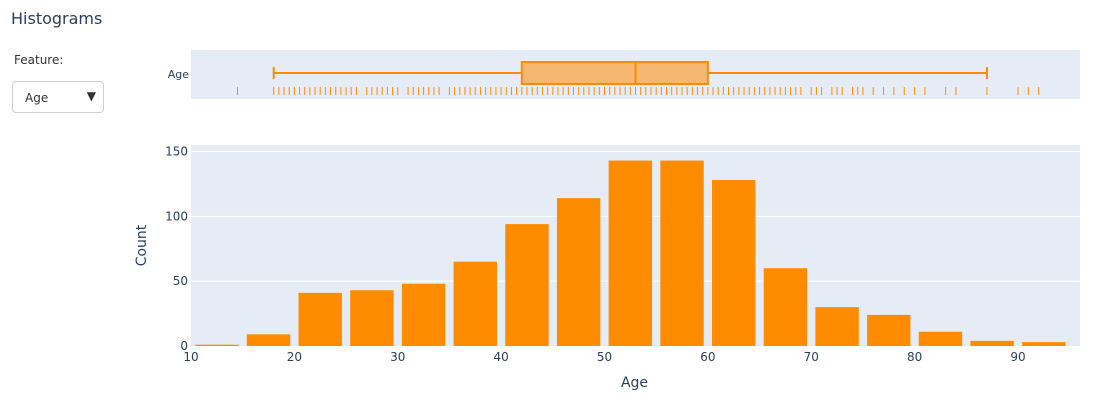 This screenshot has height=400, width=1100. I want to click on x-tick-label: 20, so click(294, 357).